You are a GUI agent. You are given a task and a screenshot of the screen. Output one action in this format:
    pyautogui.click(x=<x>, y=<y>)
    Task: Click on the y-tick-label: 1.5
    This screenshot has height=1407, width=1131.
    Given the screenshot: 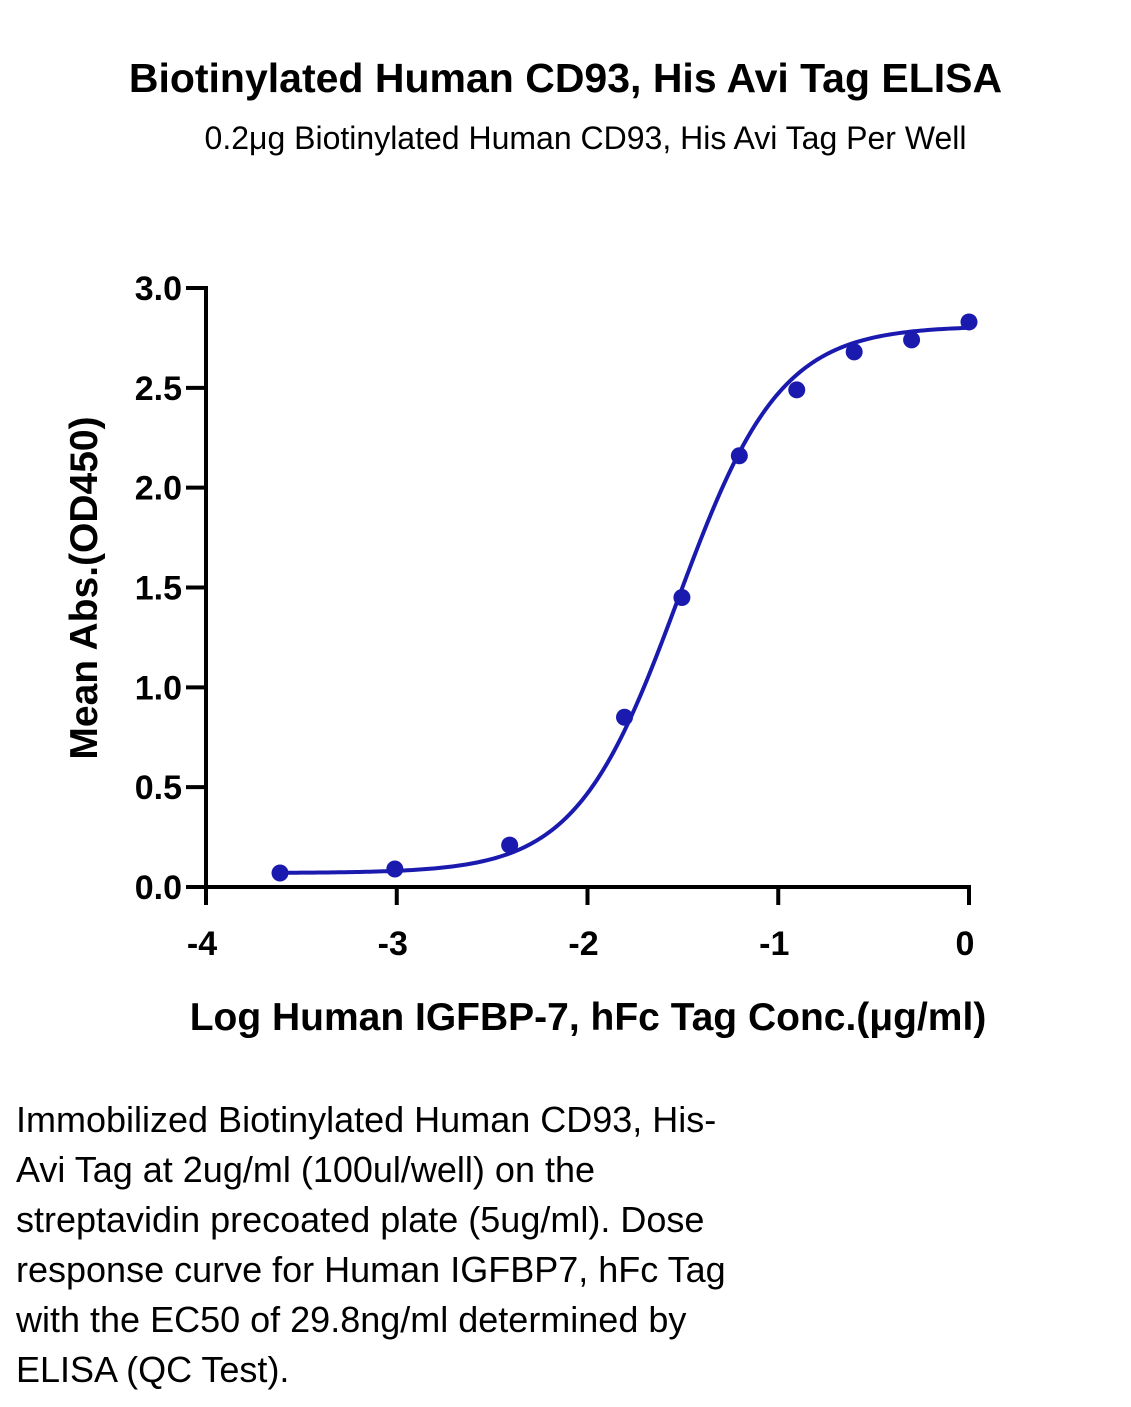 What is the action you would take?
    pyautogui.click(x=158, y=589)
    